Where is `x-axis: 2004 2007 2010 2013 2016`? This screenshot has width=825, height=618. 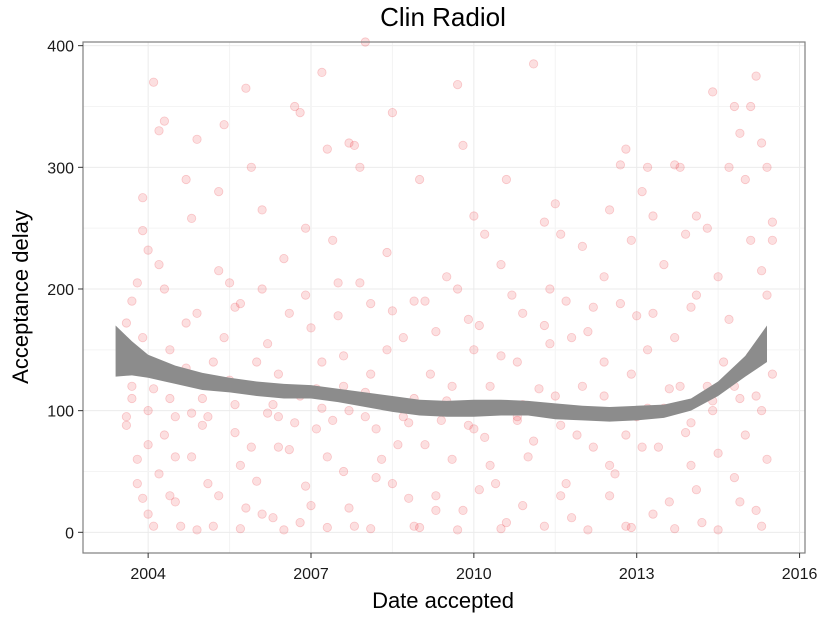 x-axis: 2004 2007 2010 2013 2016 is located at coordinates (473, 568).